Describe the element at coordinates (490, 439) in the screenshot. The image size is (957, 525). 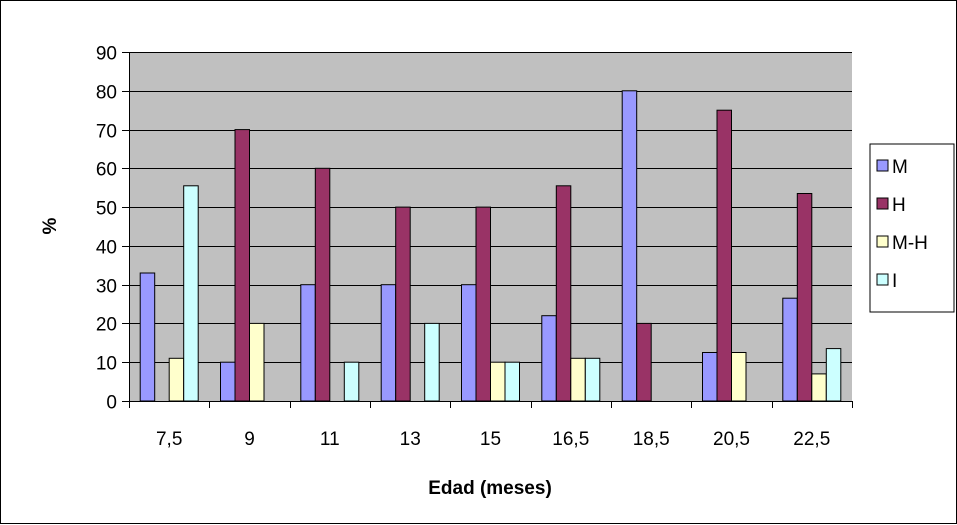
I see `x-tick-label: 15` at that location.